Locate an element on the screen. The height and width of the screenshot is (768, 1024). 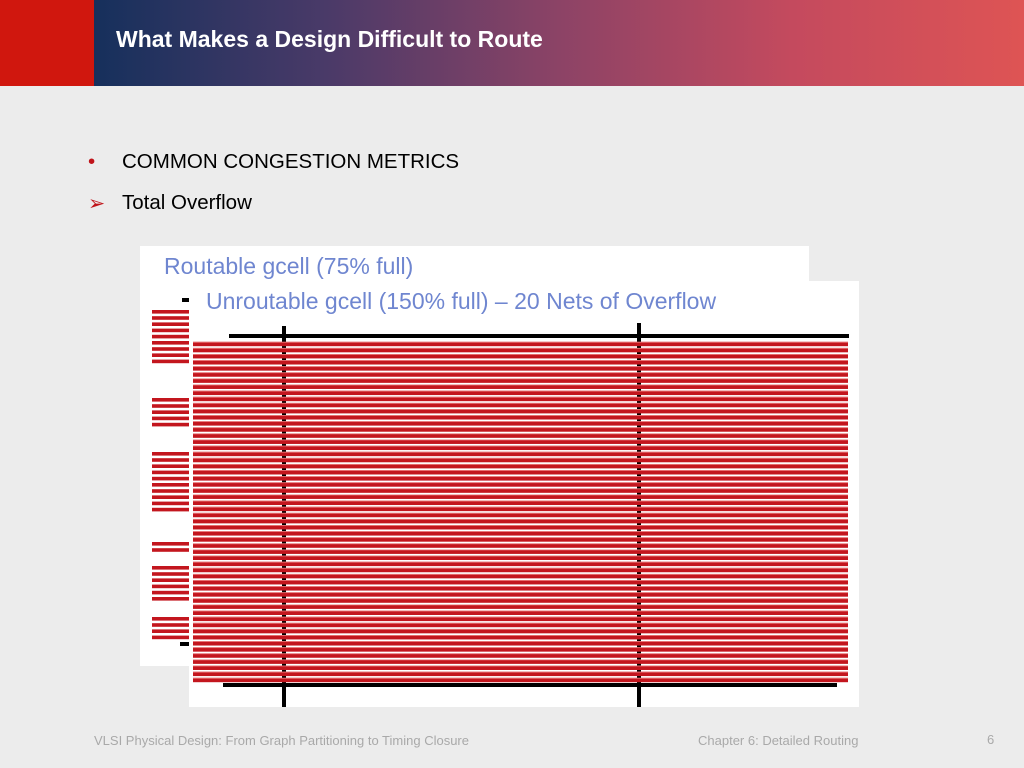
footer-chapter: Chapter 6: Detailed Routing is located at coordinates (778, 740).